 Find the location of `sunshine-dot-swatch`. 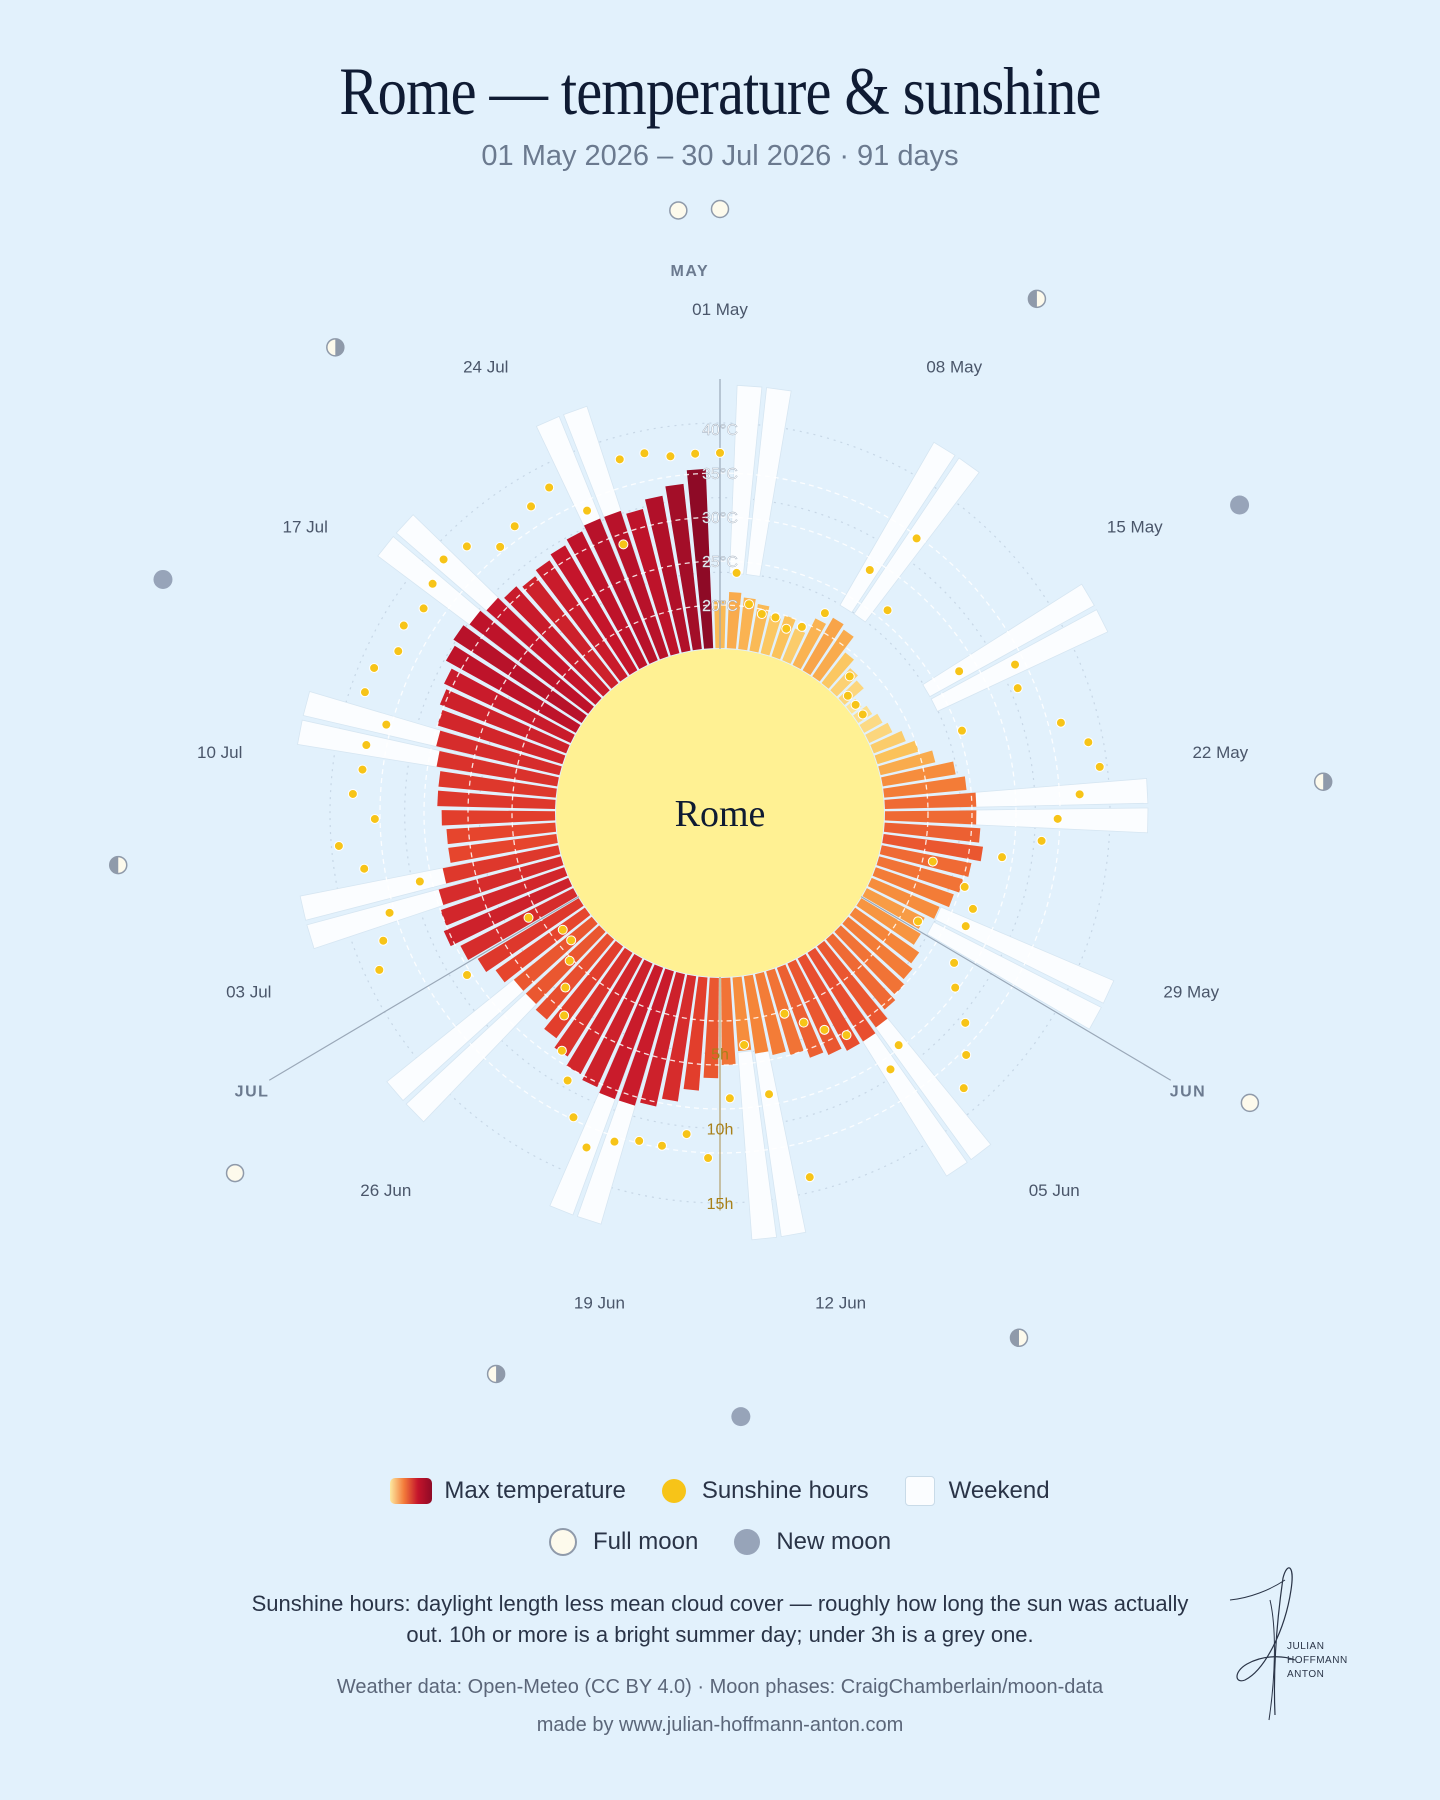

sunshine-dot-swatch is located at coordinates (673, 1491).